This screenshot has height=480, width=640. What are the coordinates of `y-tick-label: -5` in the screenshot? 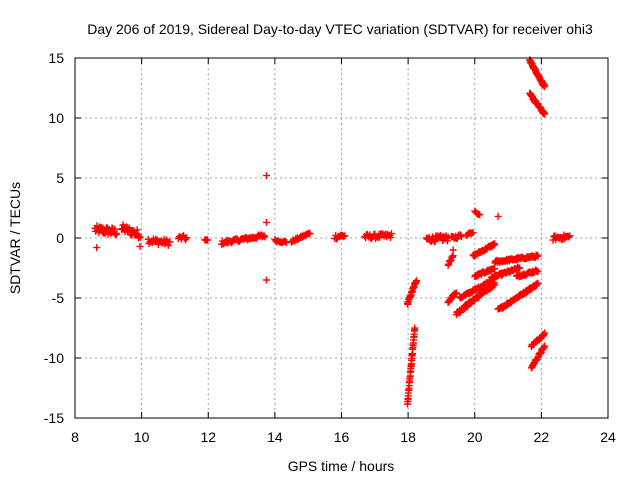 It's located at (58, 298).